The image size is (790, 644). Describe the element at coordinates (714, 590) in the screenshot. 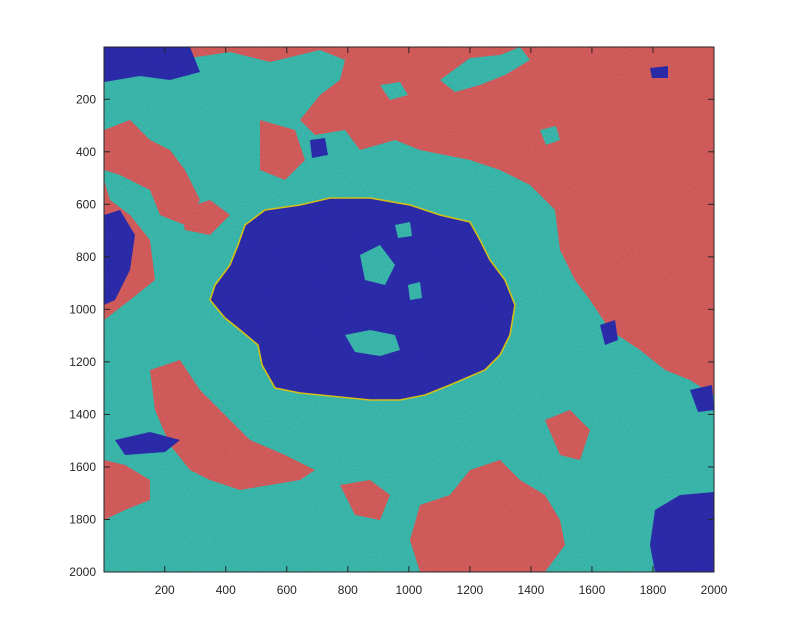

I see `x-tick-label: 2000` at that location.